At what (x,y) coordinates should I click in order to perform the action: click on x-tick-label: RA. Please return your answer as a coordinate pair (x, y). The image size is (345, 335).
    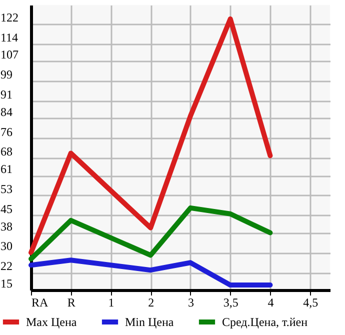
    Looking at the image, I should click on (40, 303).